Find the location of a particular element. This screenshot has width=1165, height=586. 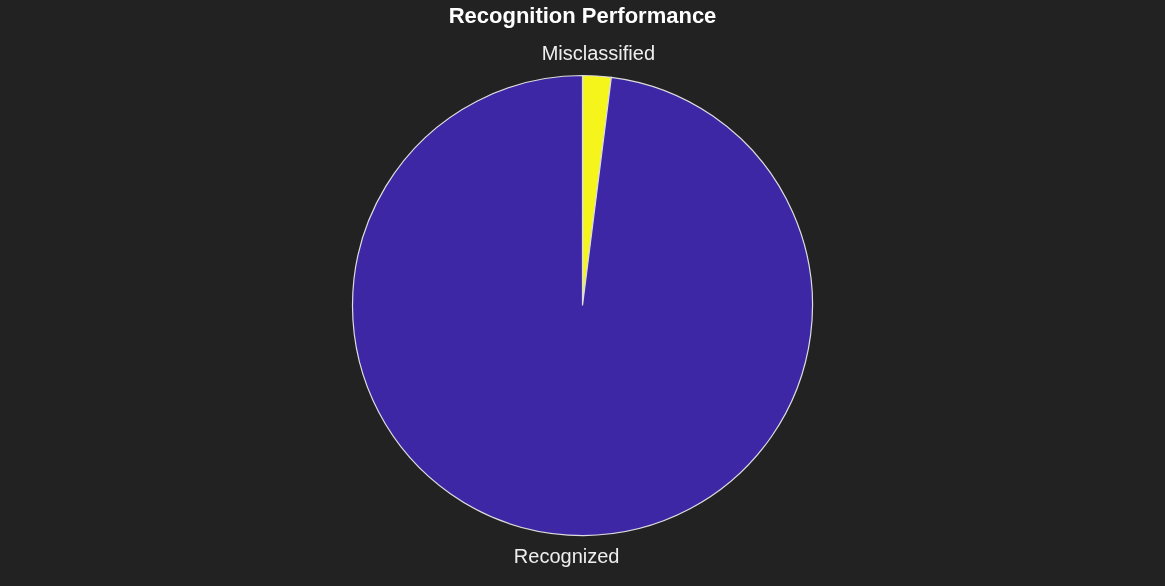

chart-title: Recognition Performance is located at coordinates (582, 15).